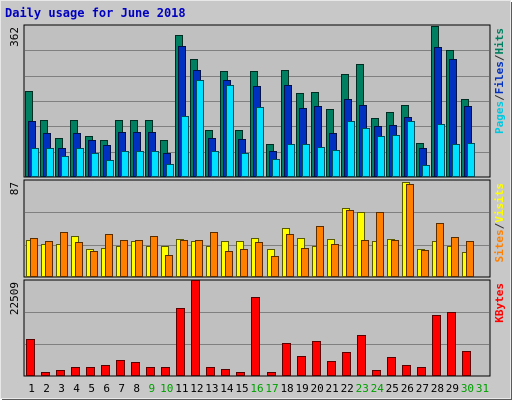  What do you see at coordinates (407, 388) in the screenshot?
I see `x-tick-label-day-26: 26` at bounding box center [407, 388].